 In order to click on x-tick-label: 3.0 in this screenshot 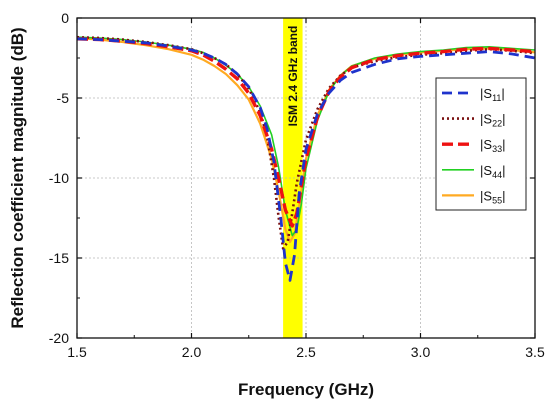, I will do `click(421, 352)`.